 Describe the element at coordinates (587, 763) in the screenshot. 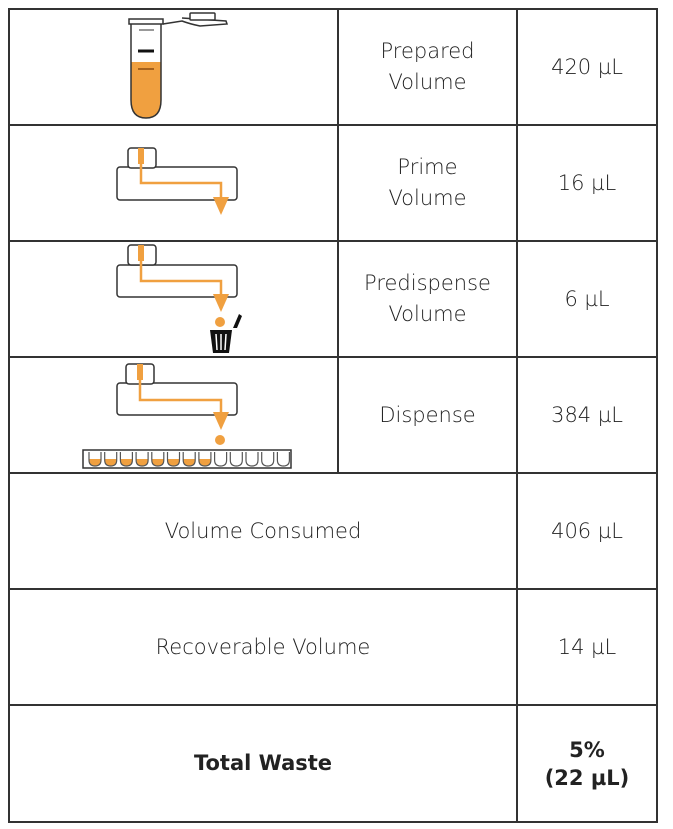

I see `total-waste-value: 5% (22 µL)` at that location.